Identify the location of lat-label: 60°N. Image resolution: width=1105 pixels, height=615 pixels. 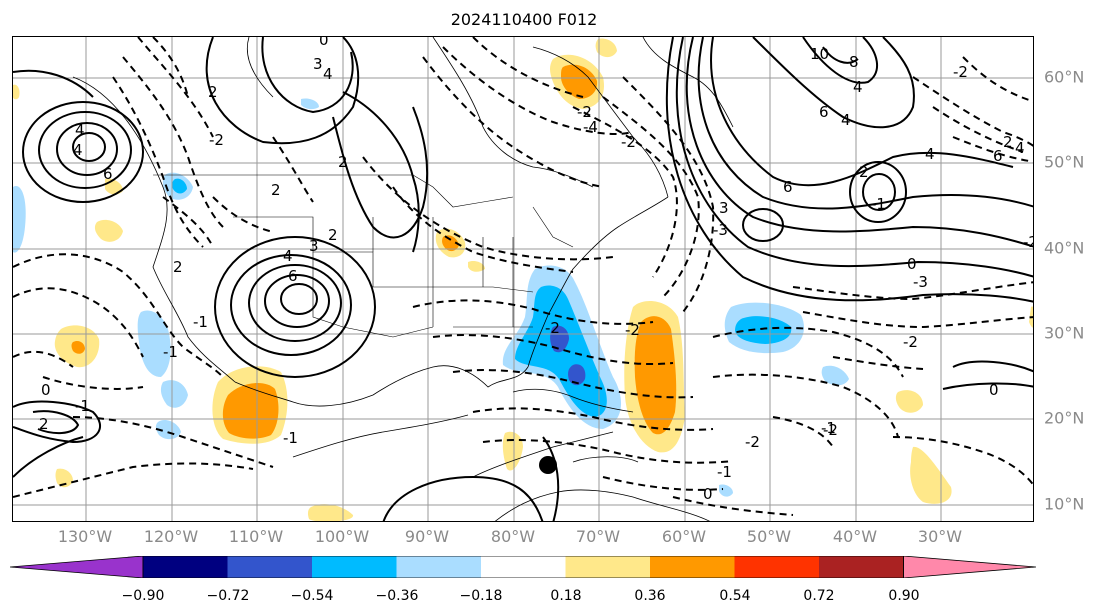
(1064, 77).